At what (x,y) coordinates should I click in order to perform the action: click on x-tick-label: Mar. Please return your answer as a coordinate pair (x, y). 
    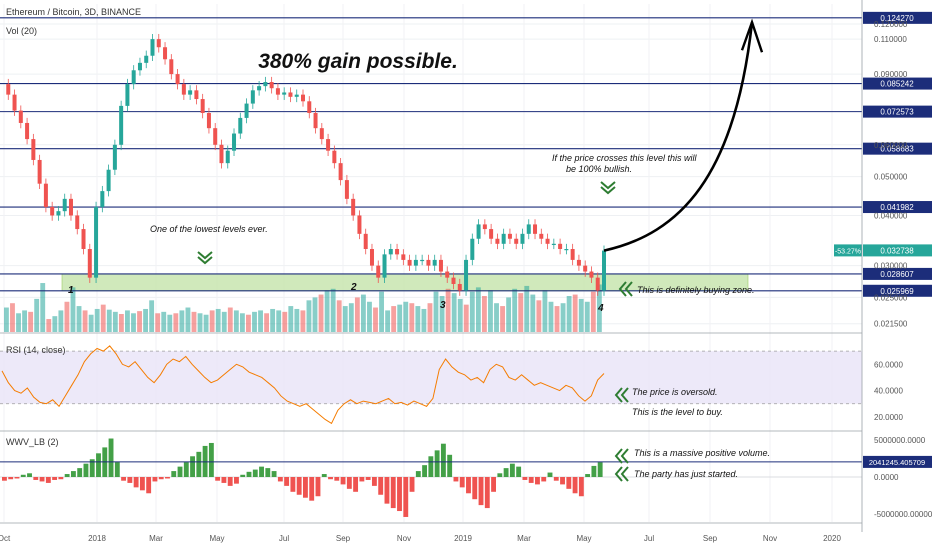
    Looking at the image, I should click on (156, 538).